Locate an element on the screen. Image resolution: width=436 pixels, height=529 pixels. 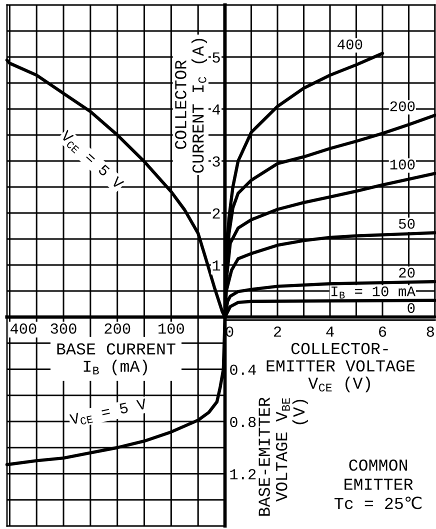
series-label: I$_{B}$ = 10 mA is located at coordinates (374, 292).